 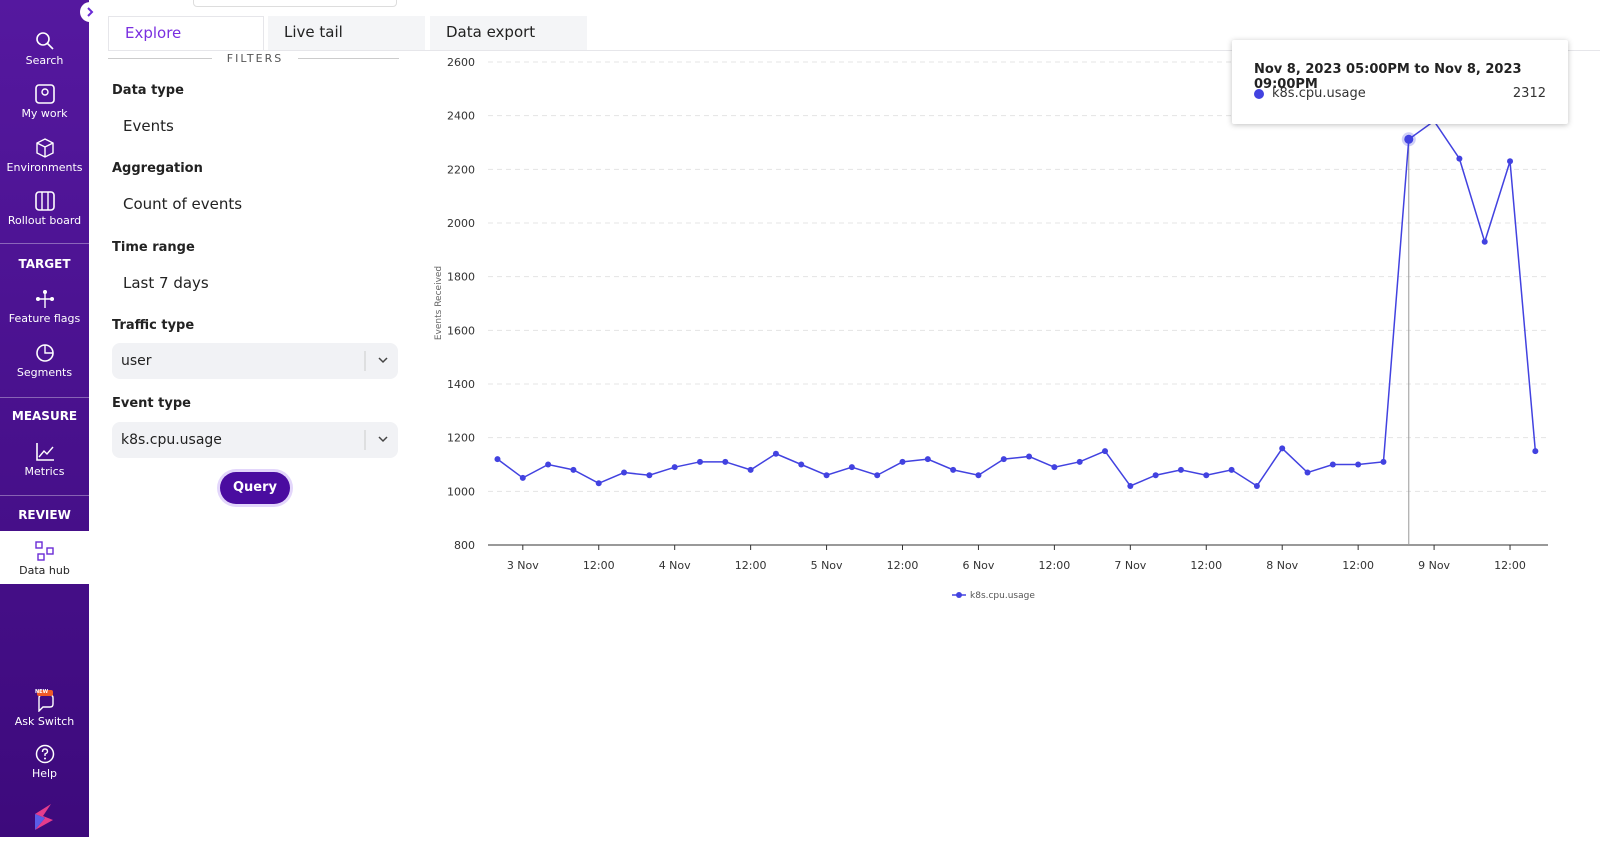 I want to click on nav-metrics: Metrics, so click(x=44, y=460).